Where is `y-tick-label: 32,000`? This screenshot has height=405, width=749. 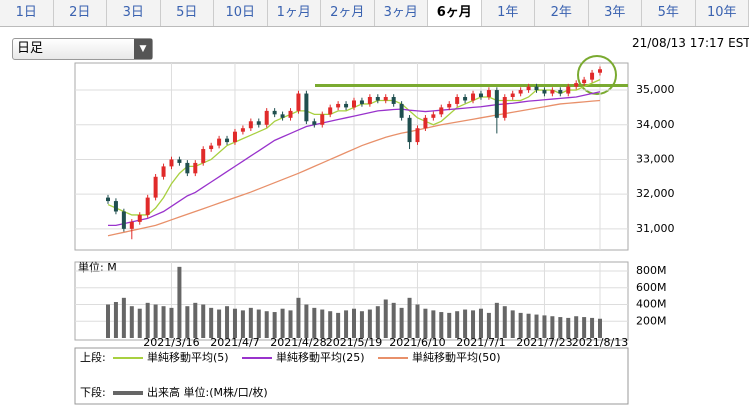
y-tick-label: 32,000 is located at coordinates (655, 193).